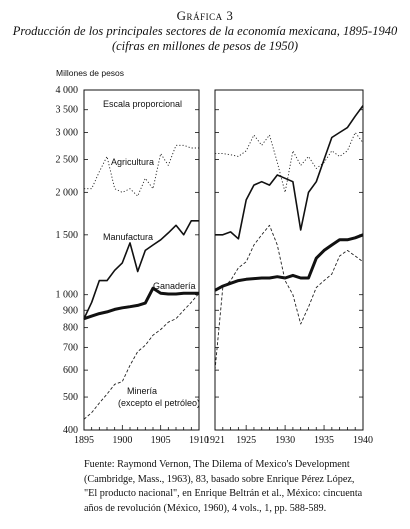 The height and width of the screenshot is (529, 410). I want to click on y-tick-label: 600, so click(70, 370).